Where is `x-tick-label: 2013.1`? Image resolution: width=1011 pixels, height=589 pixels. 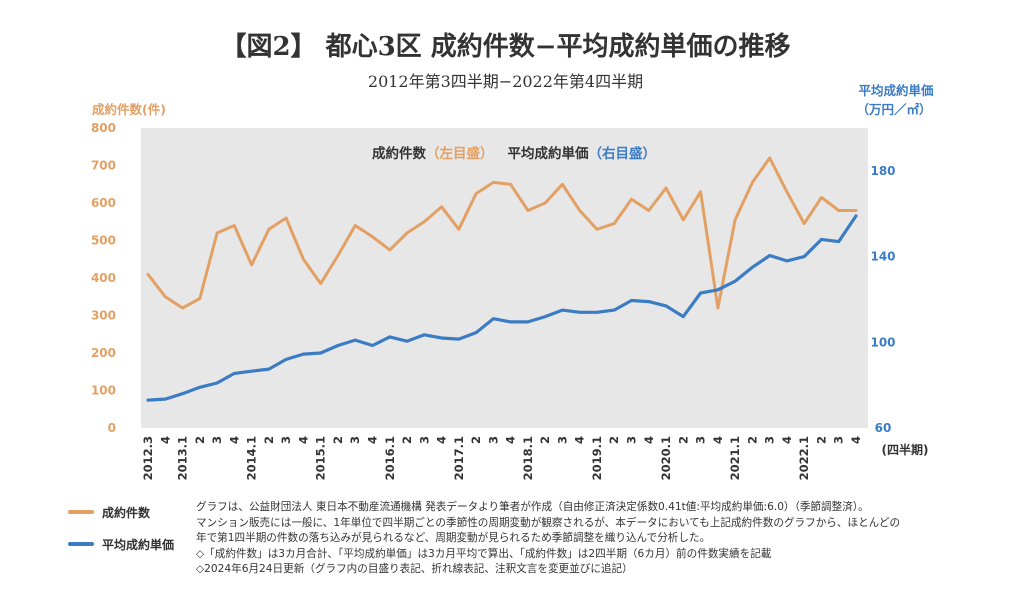
x-tick-label: 2013.1 is located at coordinates (183, 458).